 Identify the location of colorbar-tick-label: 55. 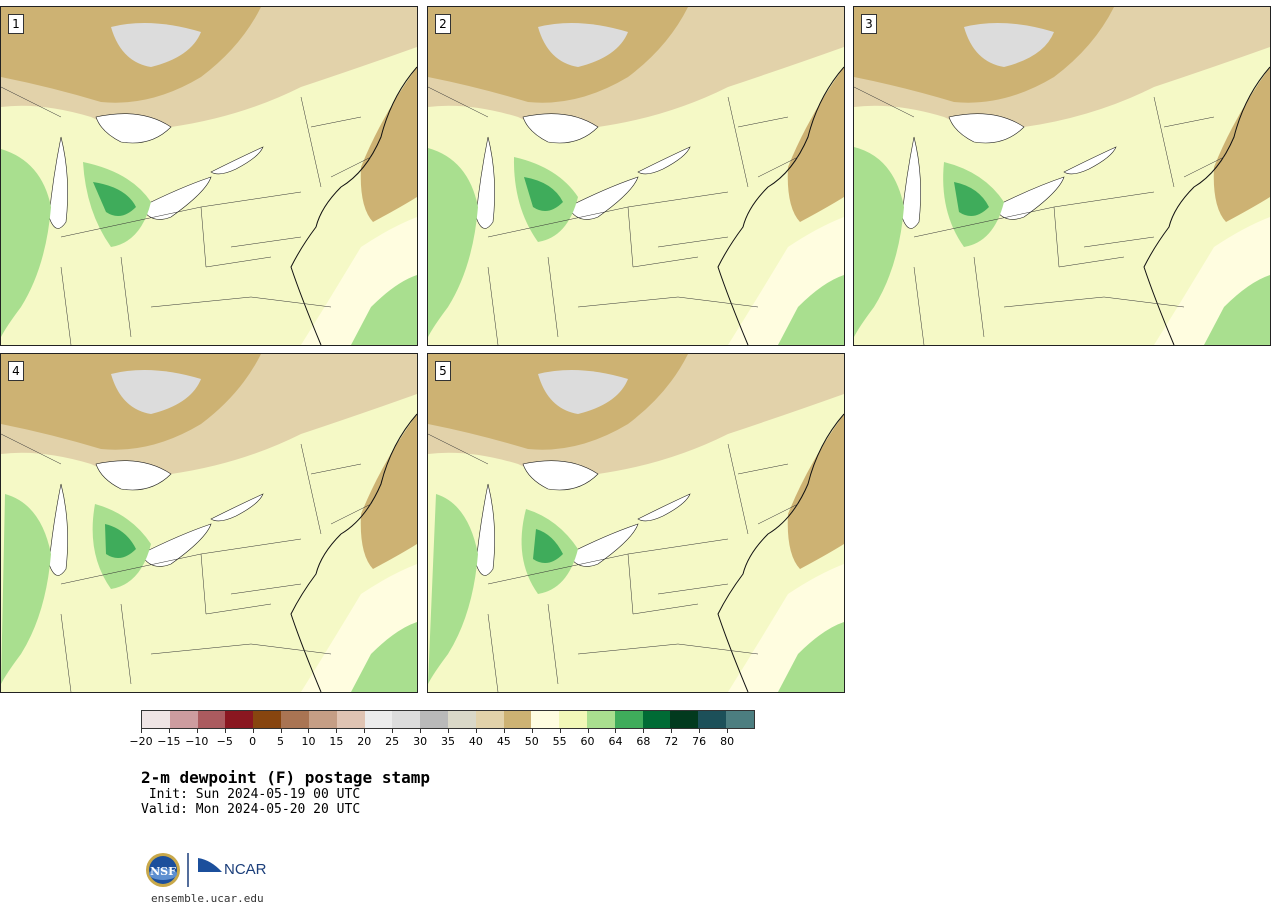
(559, 741).